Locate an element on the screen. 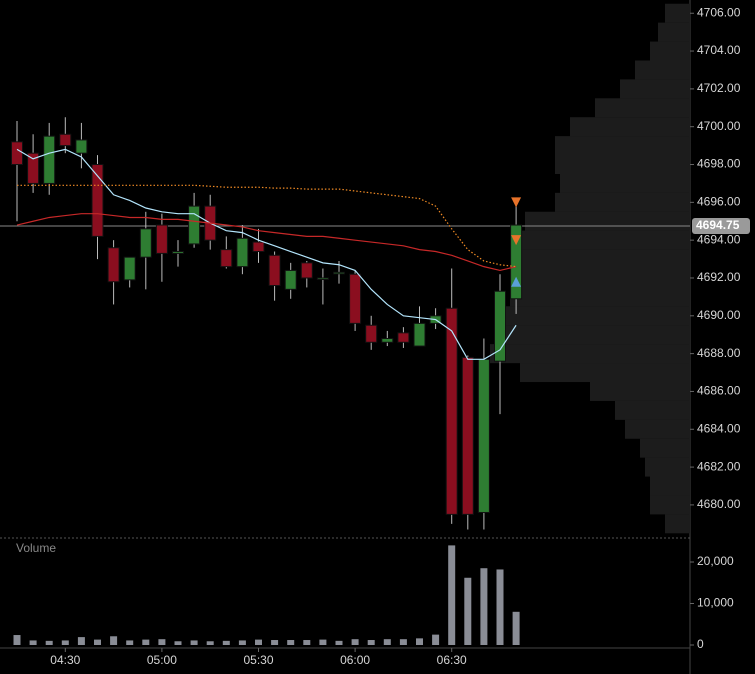 The width and height of the screenshot is (755, 674). y-tick-label: 4680.00 is located at coordinates (719, 504).